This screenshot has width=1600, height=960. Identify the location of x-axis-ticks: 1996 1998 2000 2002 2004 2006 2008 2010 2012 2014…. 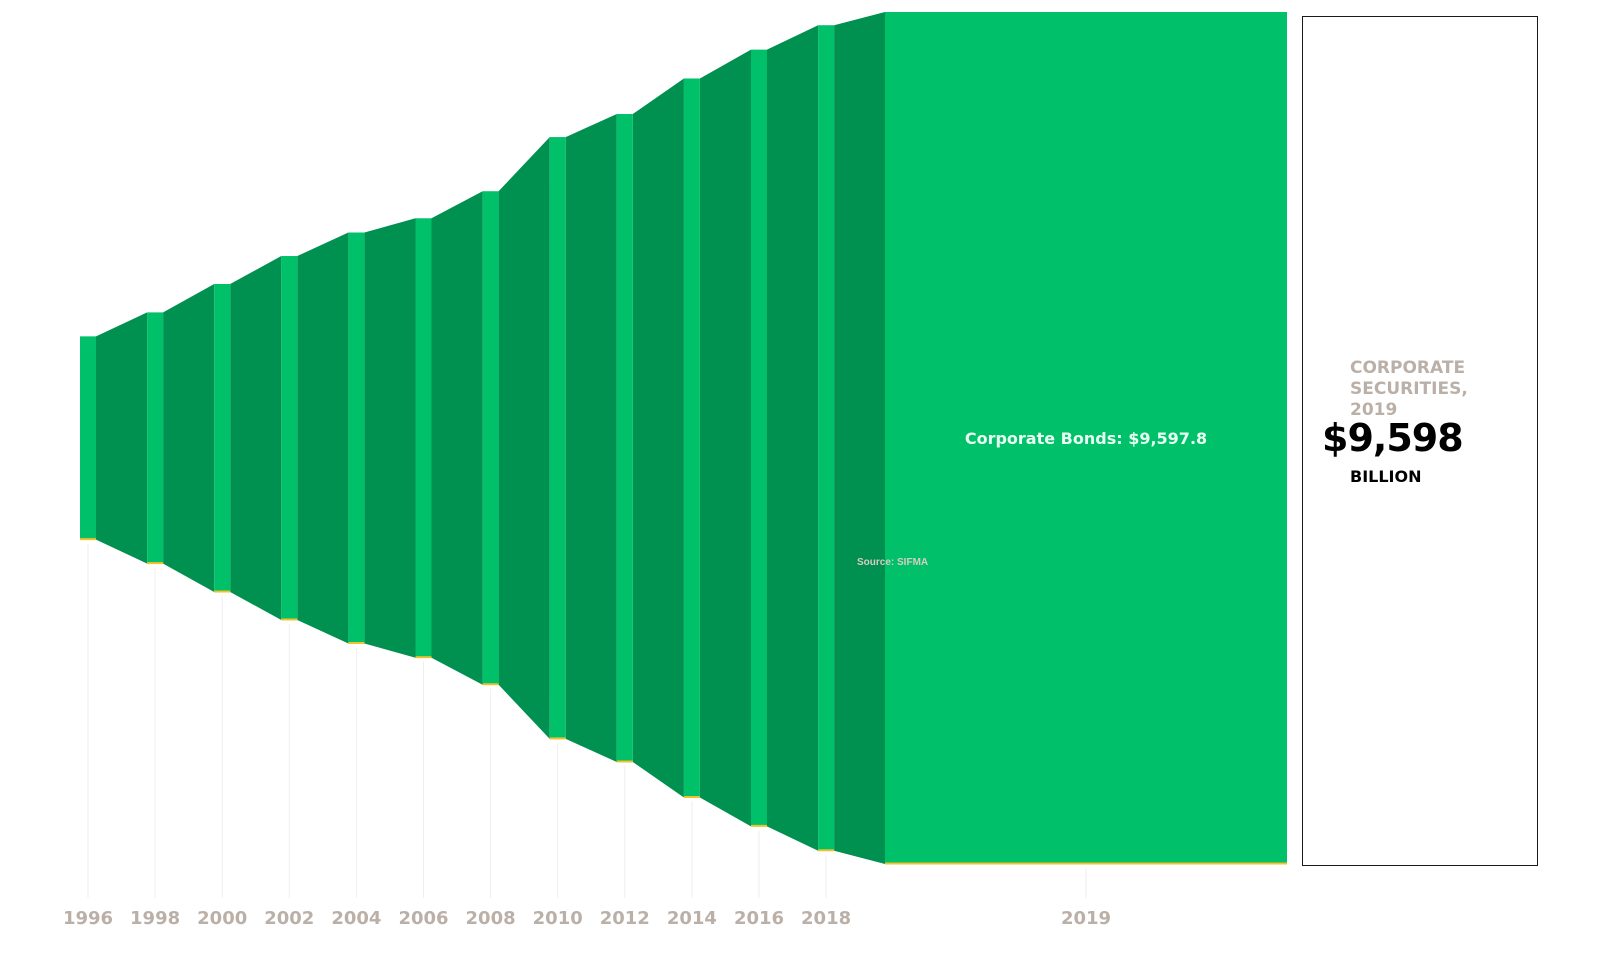
(587, 918).